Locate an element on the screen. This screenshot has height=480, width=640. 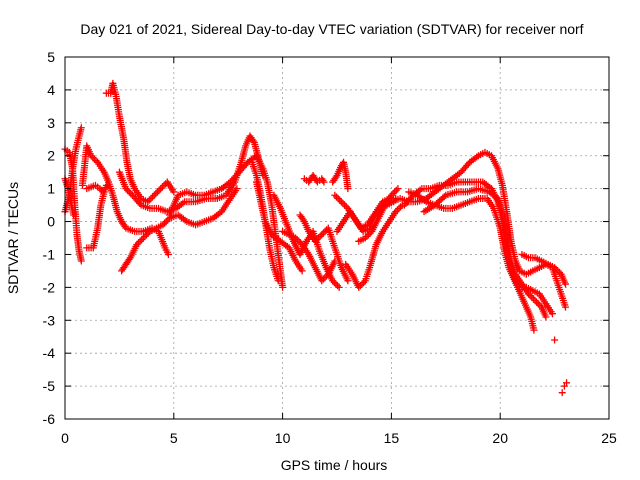
series-track-g is located at coordinates (140, 142).